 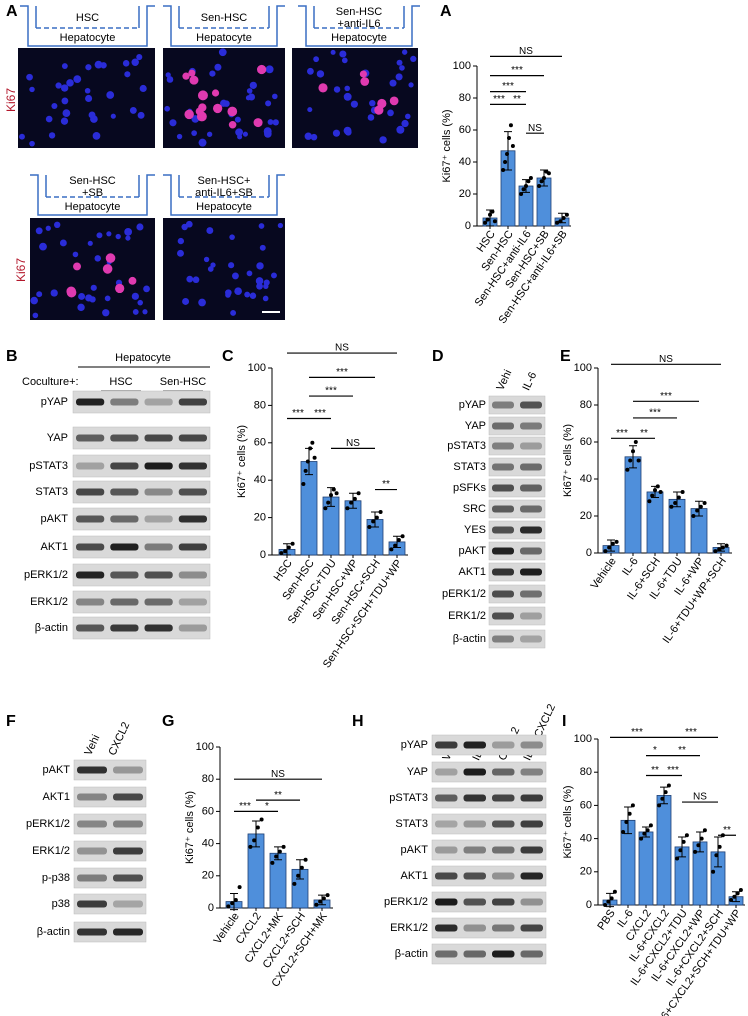 I want to click on blot-row-label: pSFKs, so click(x=470, y=488).